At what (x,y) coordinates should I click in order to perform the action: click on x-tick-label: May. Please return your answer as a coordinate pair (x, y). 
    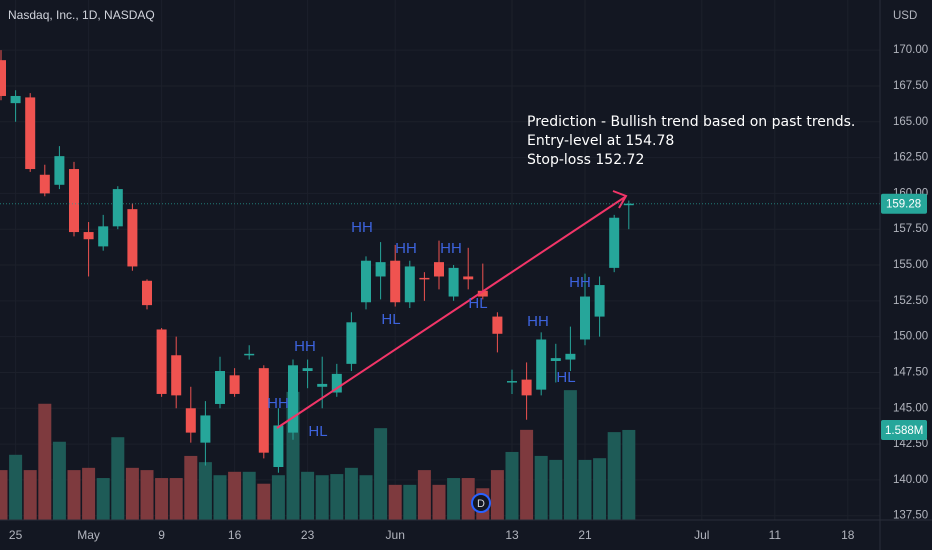
    Looking at the image, I should click on (88, 535).